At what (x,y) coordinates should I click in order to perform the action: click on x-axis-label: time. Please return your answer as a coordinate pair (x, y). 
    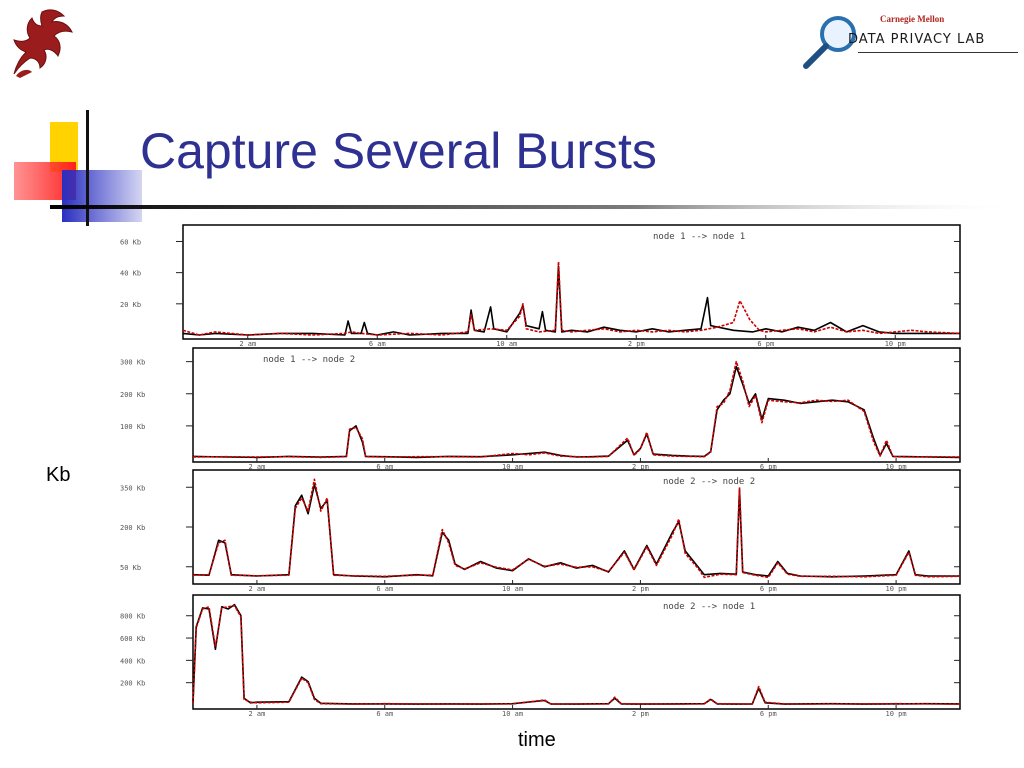
    Looking at the image, I should click on (537, 740).